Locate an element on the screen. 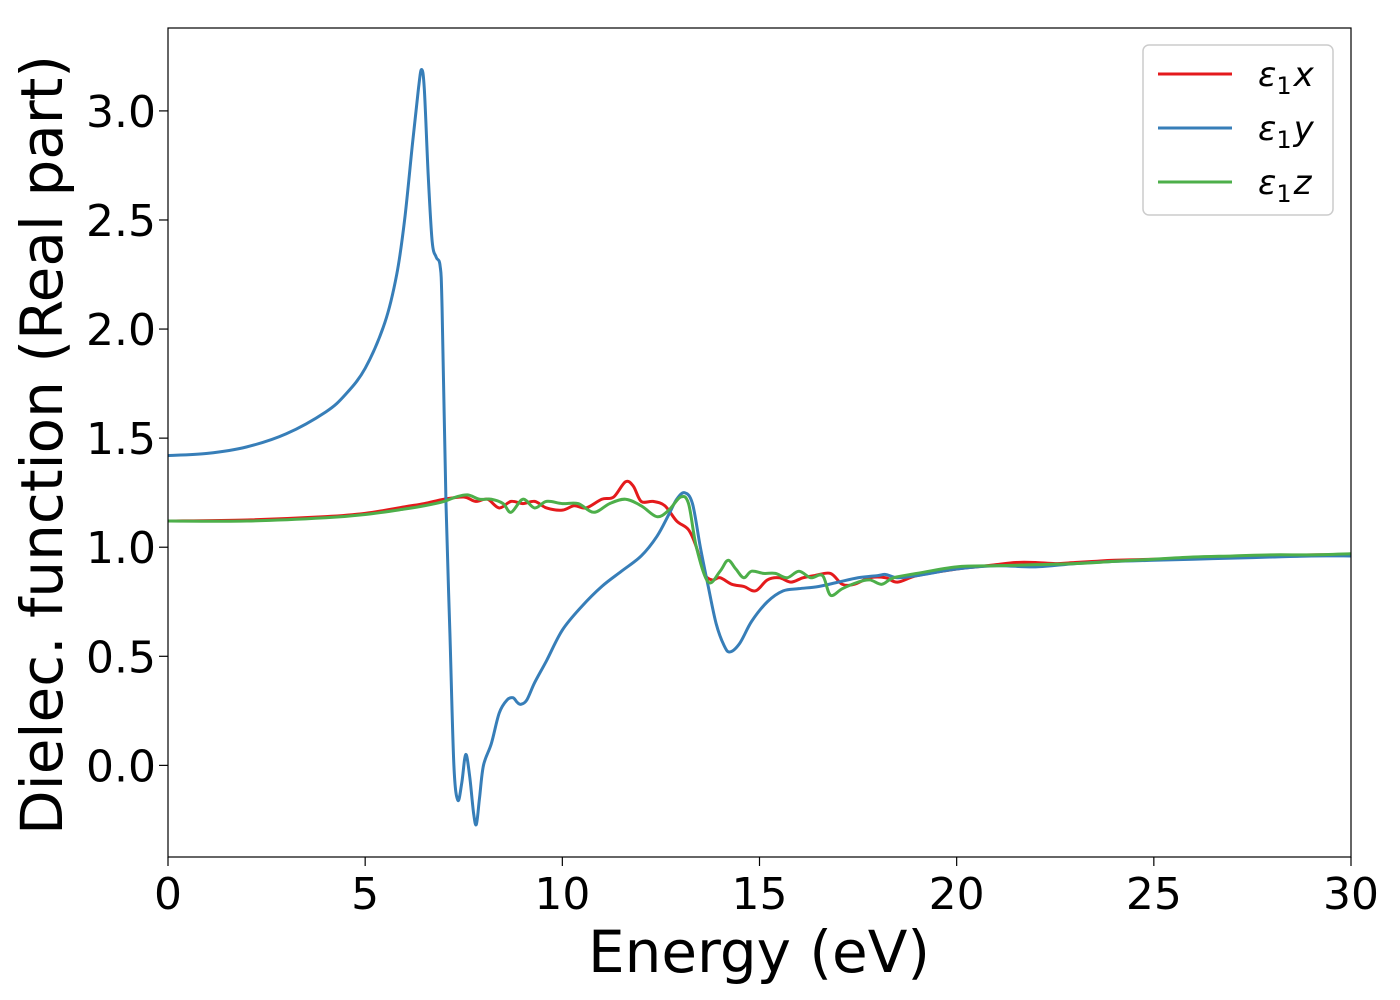 The image size is (1400, 1000). legend-box is located at coordinates (1238, 130).